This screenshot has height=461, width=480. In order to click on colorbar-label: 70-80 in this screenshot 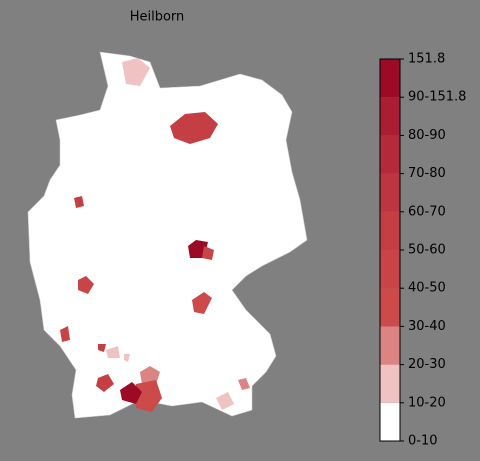, I will do `click(427, 173)`.